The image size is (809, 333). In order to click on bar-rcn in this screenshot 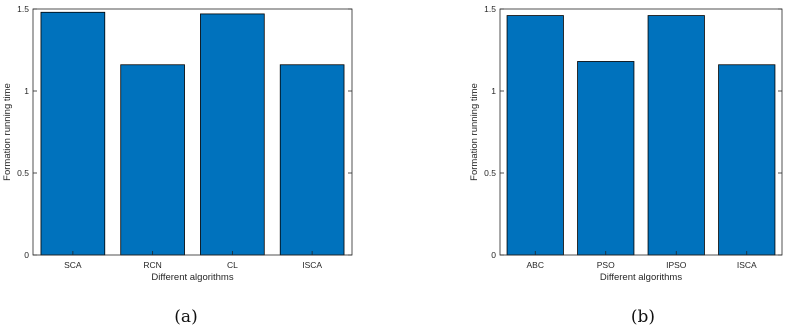, I will do `click(152, 160)`.